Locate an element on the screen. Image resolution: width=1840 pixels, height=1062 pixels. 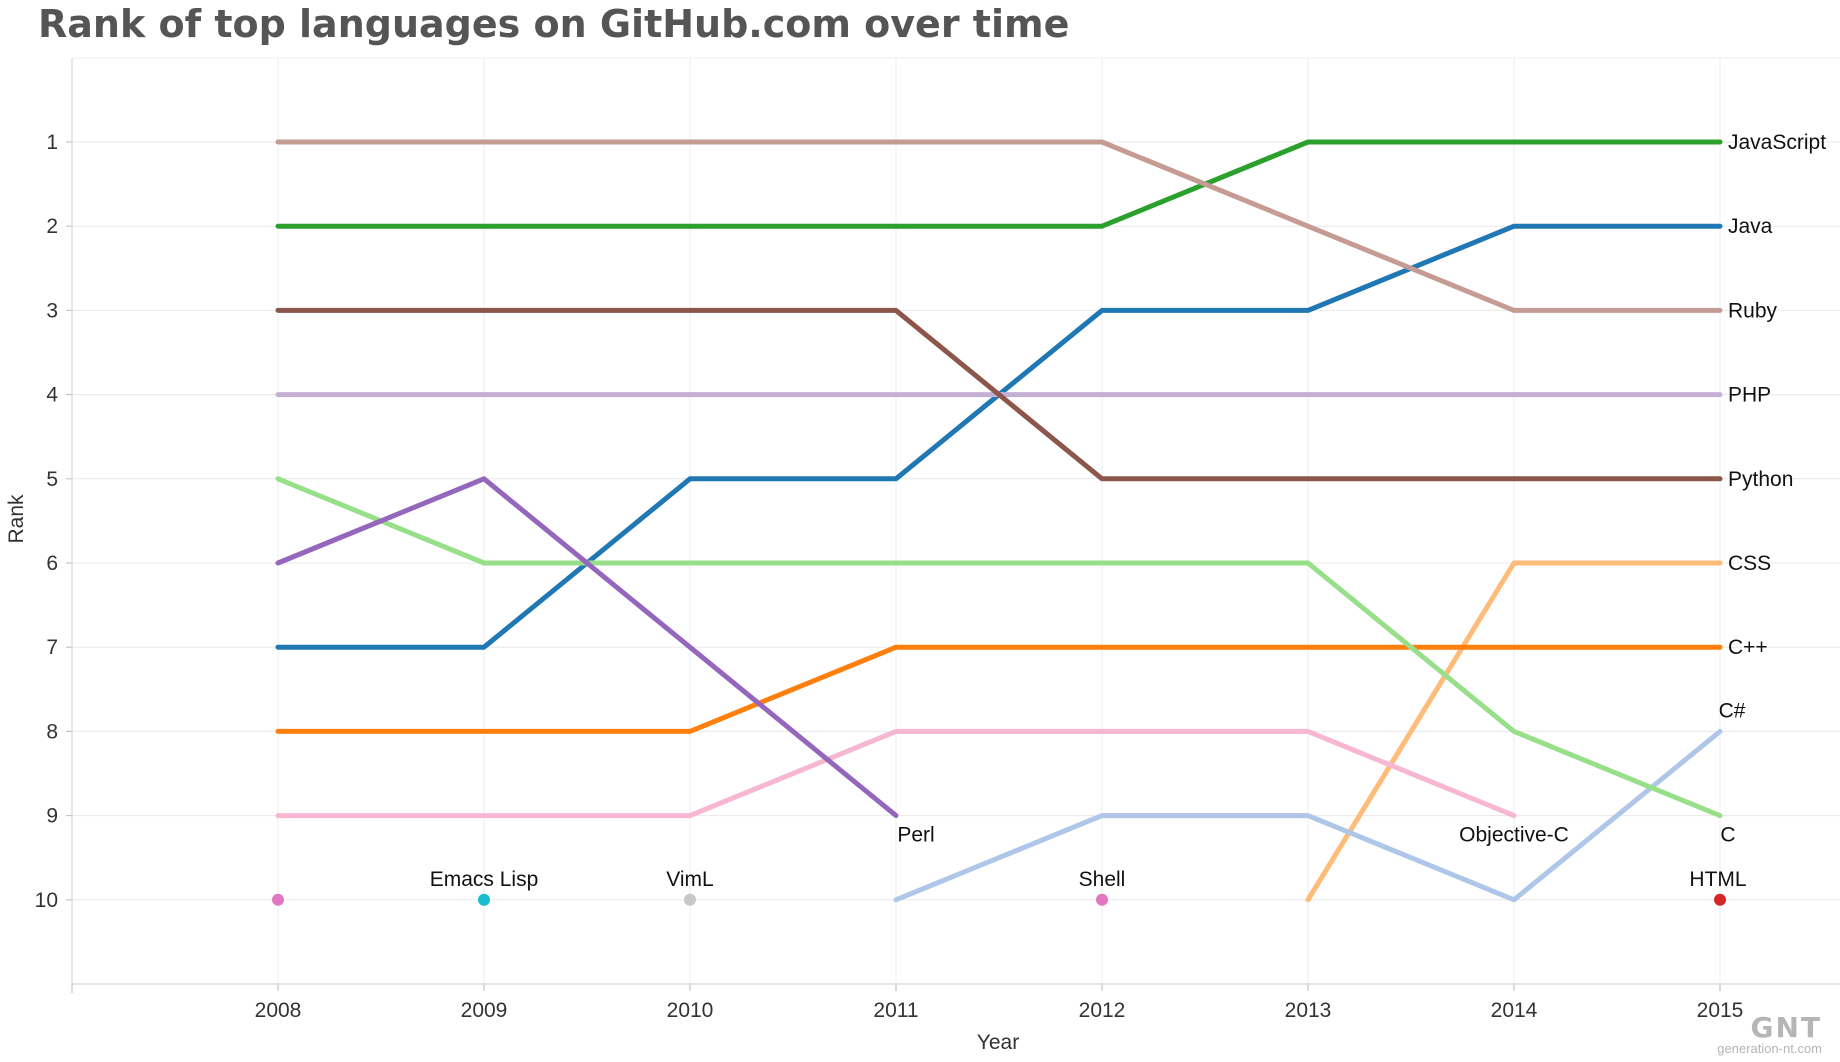
series-line-csharp is located at coordinates (1308, 815).